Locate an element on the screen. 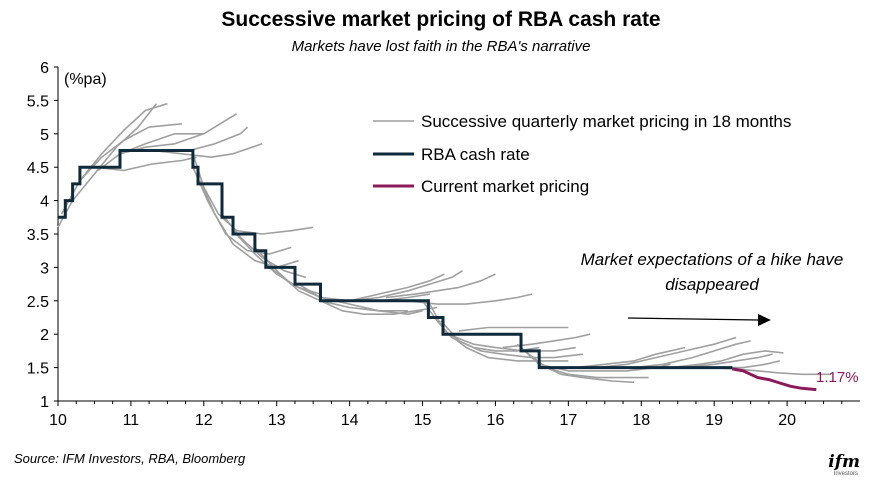 The image size is (882, 485). y-tick-label: 1.5 is located at coordinates (38, 369).